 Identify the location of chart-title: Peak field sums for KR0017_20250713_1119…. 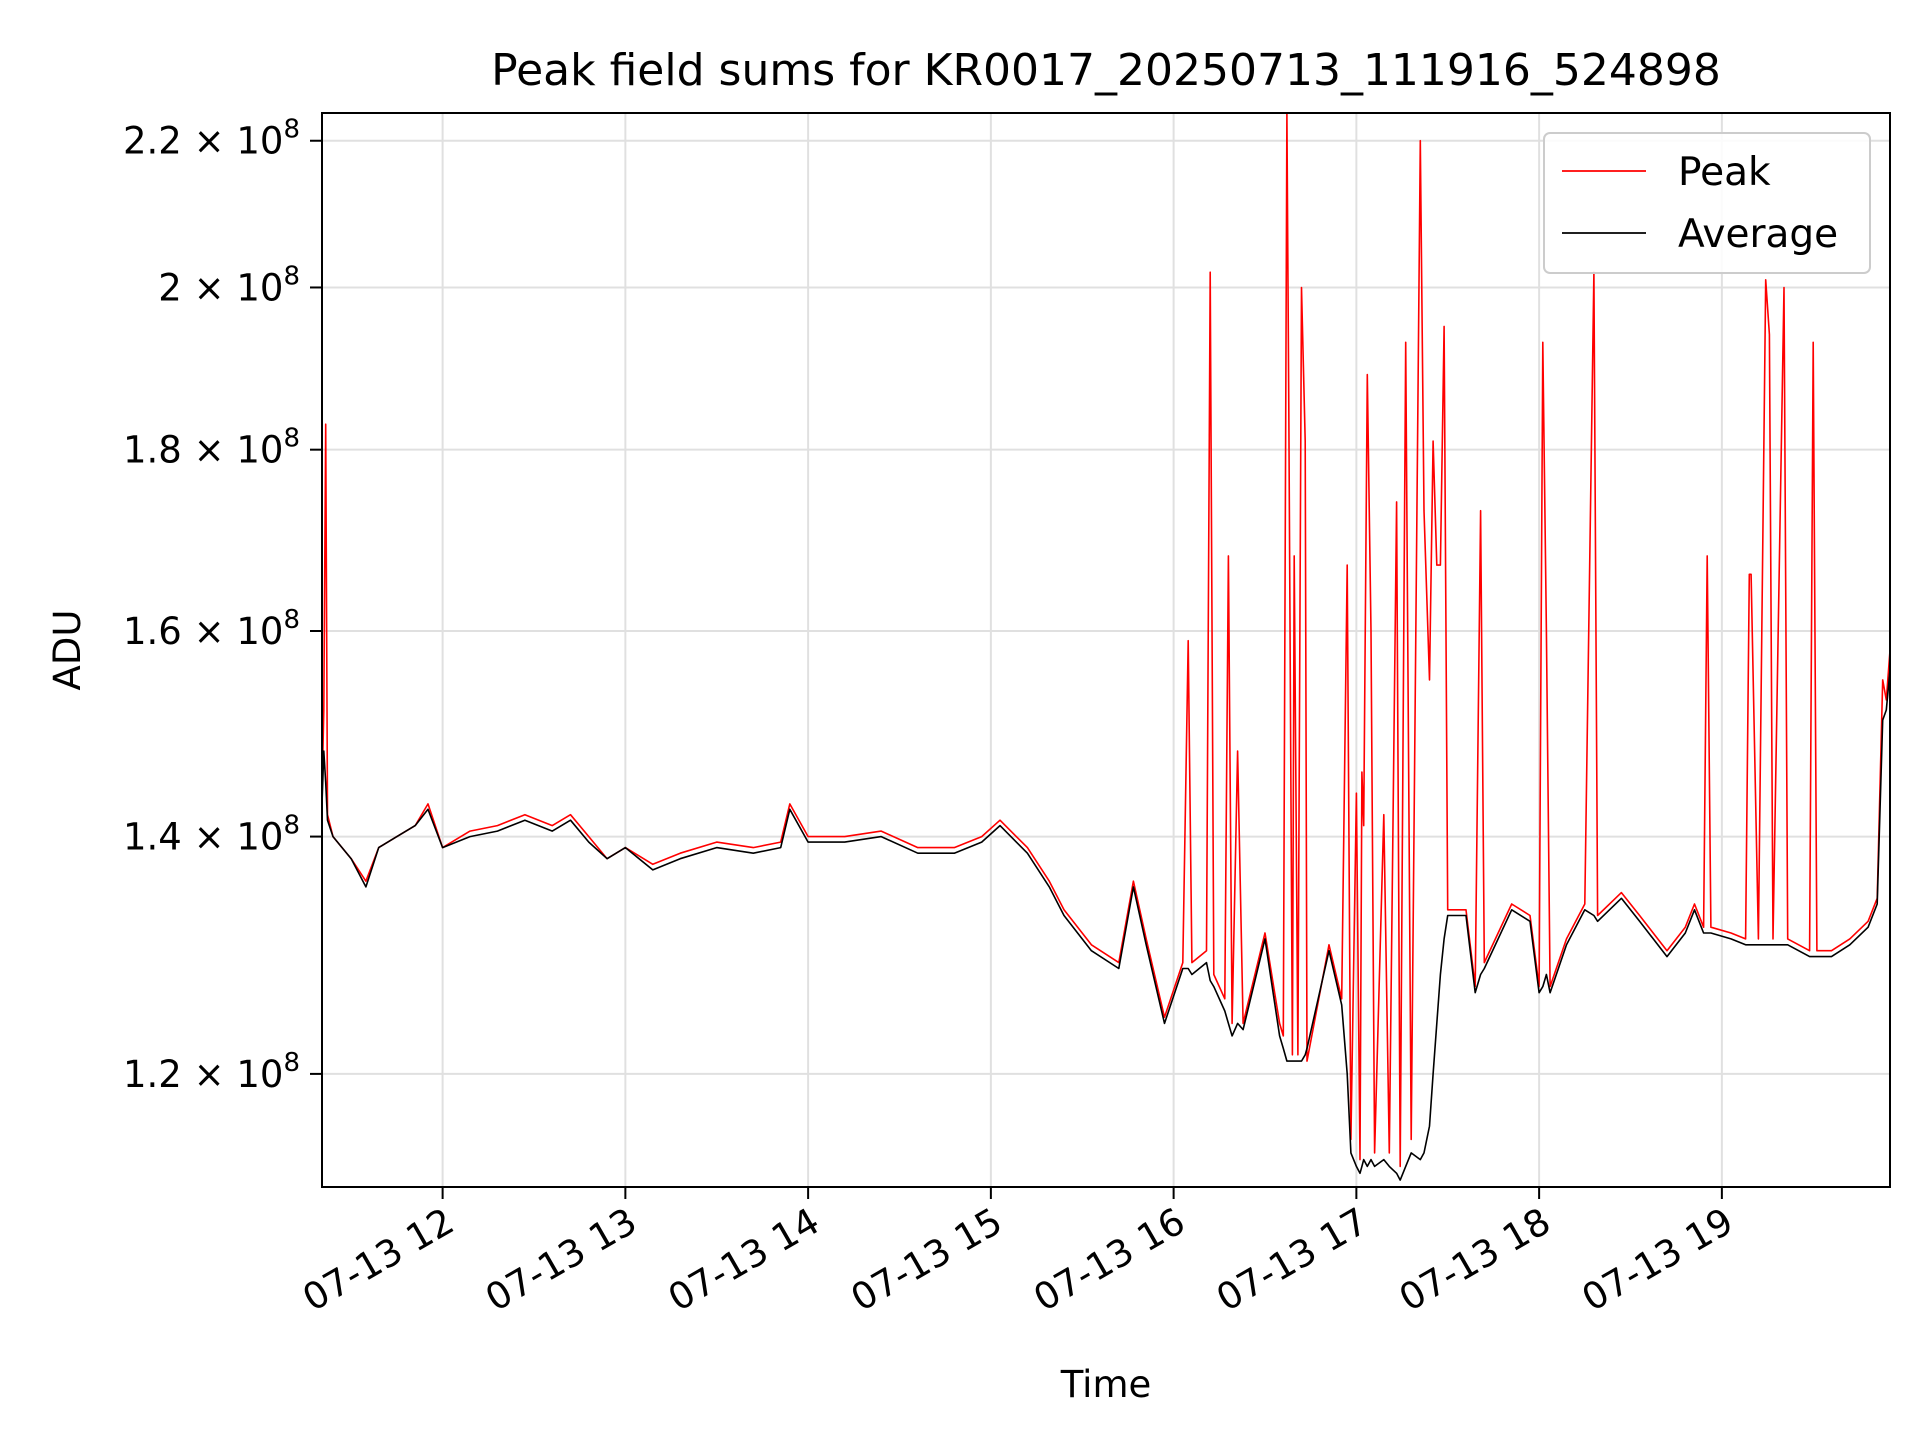
(1106, 70).